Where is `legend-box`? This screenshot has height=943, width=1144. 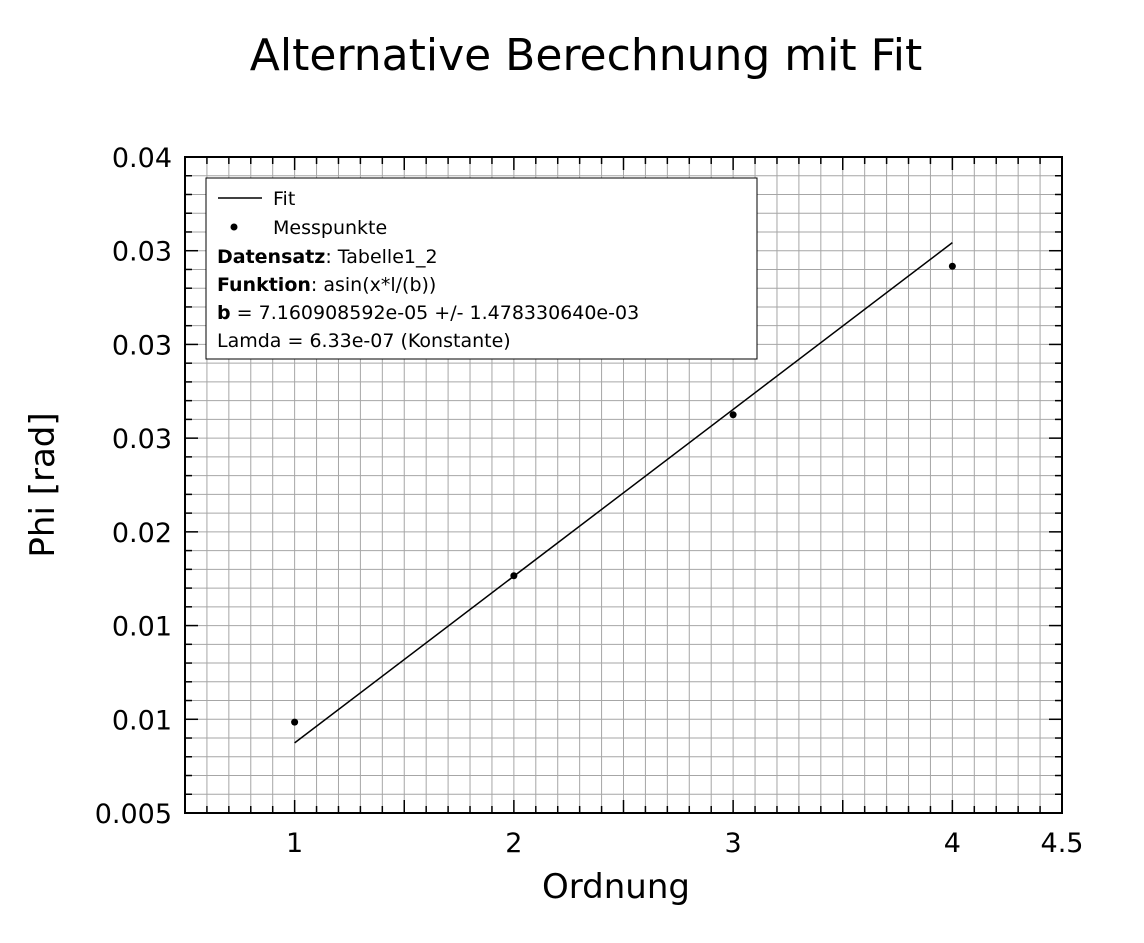
legend-box is located at coordinates (481, 268).